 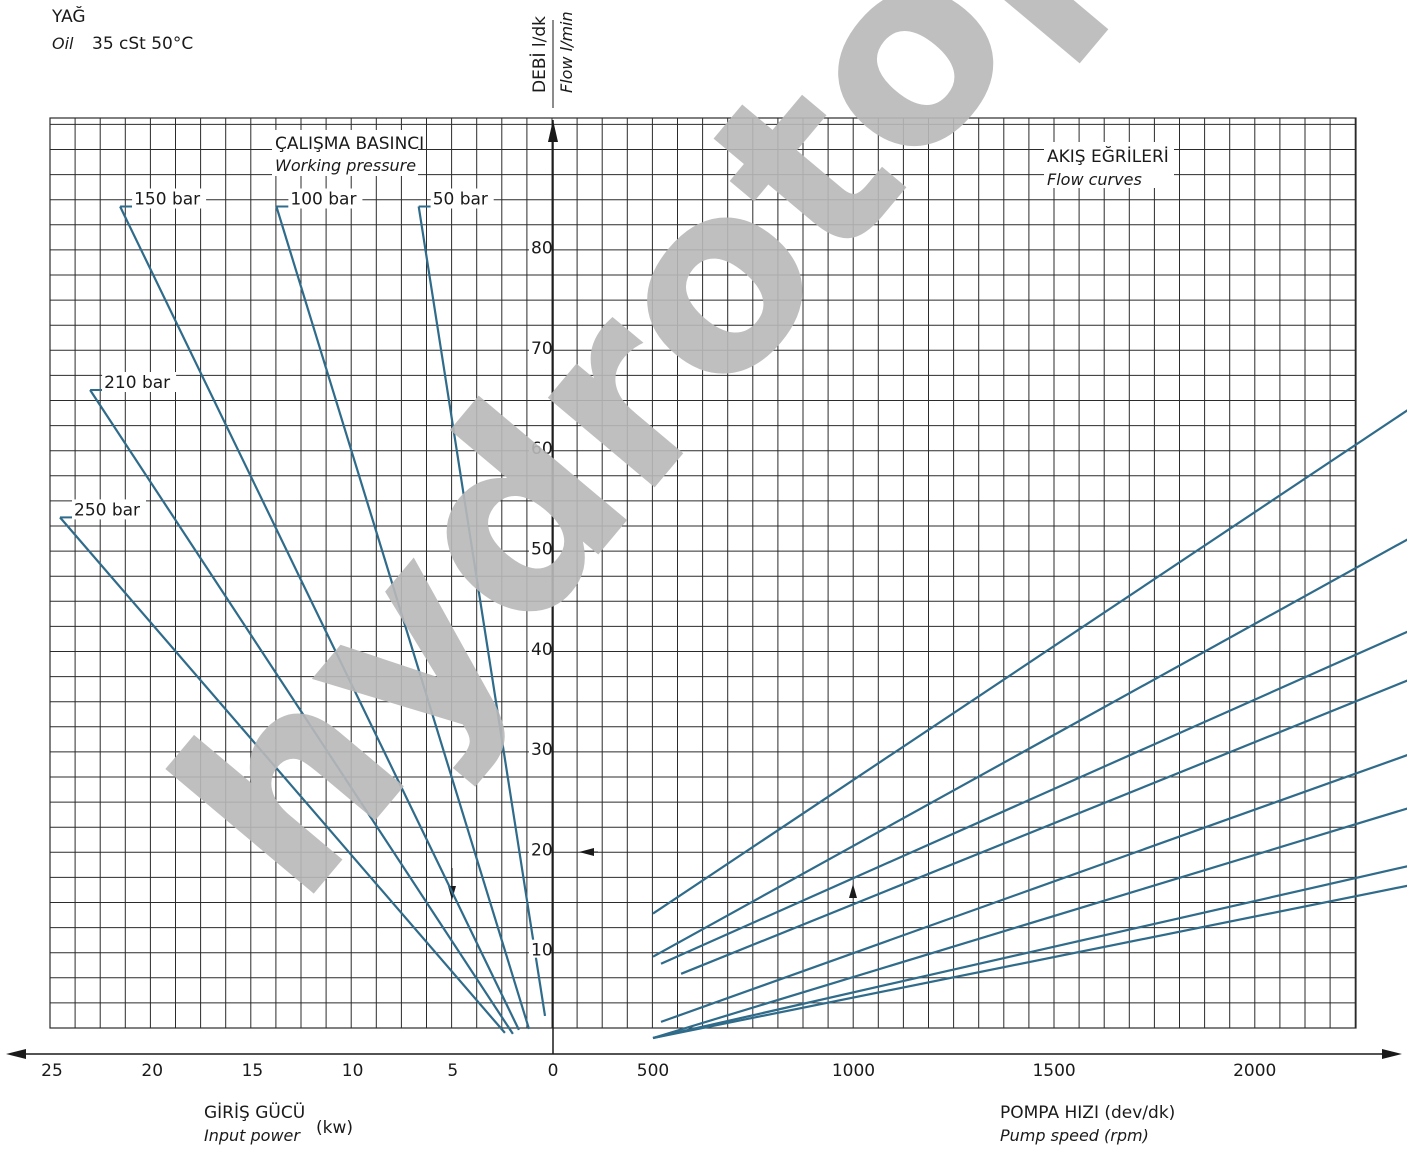 What do you see at coordinates (334, 1128) in the screenshot?
I see `x-left-unit: (kw)` at bounding box center [334, 1128].